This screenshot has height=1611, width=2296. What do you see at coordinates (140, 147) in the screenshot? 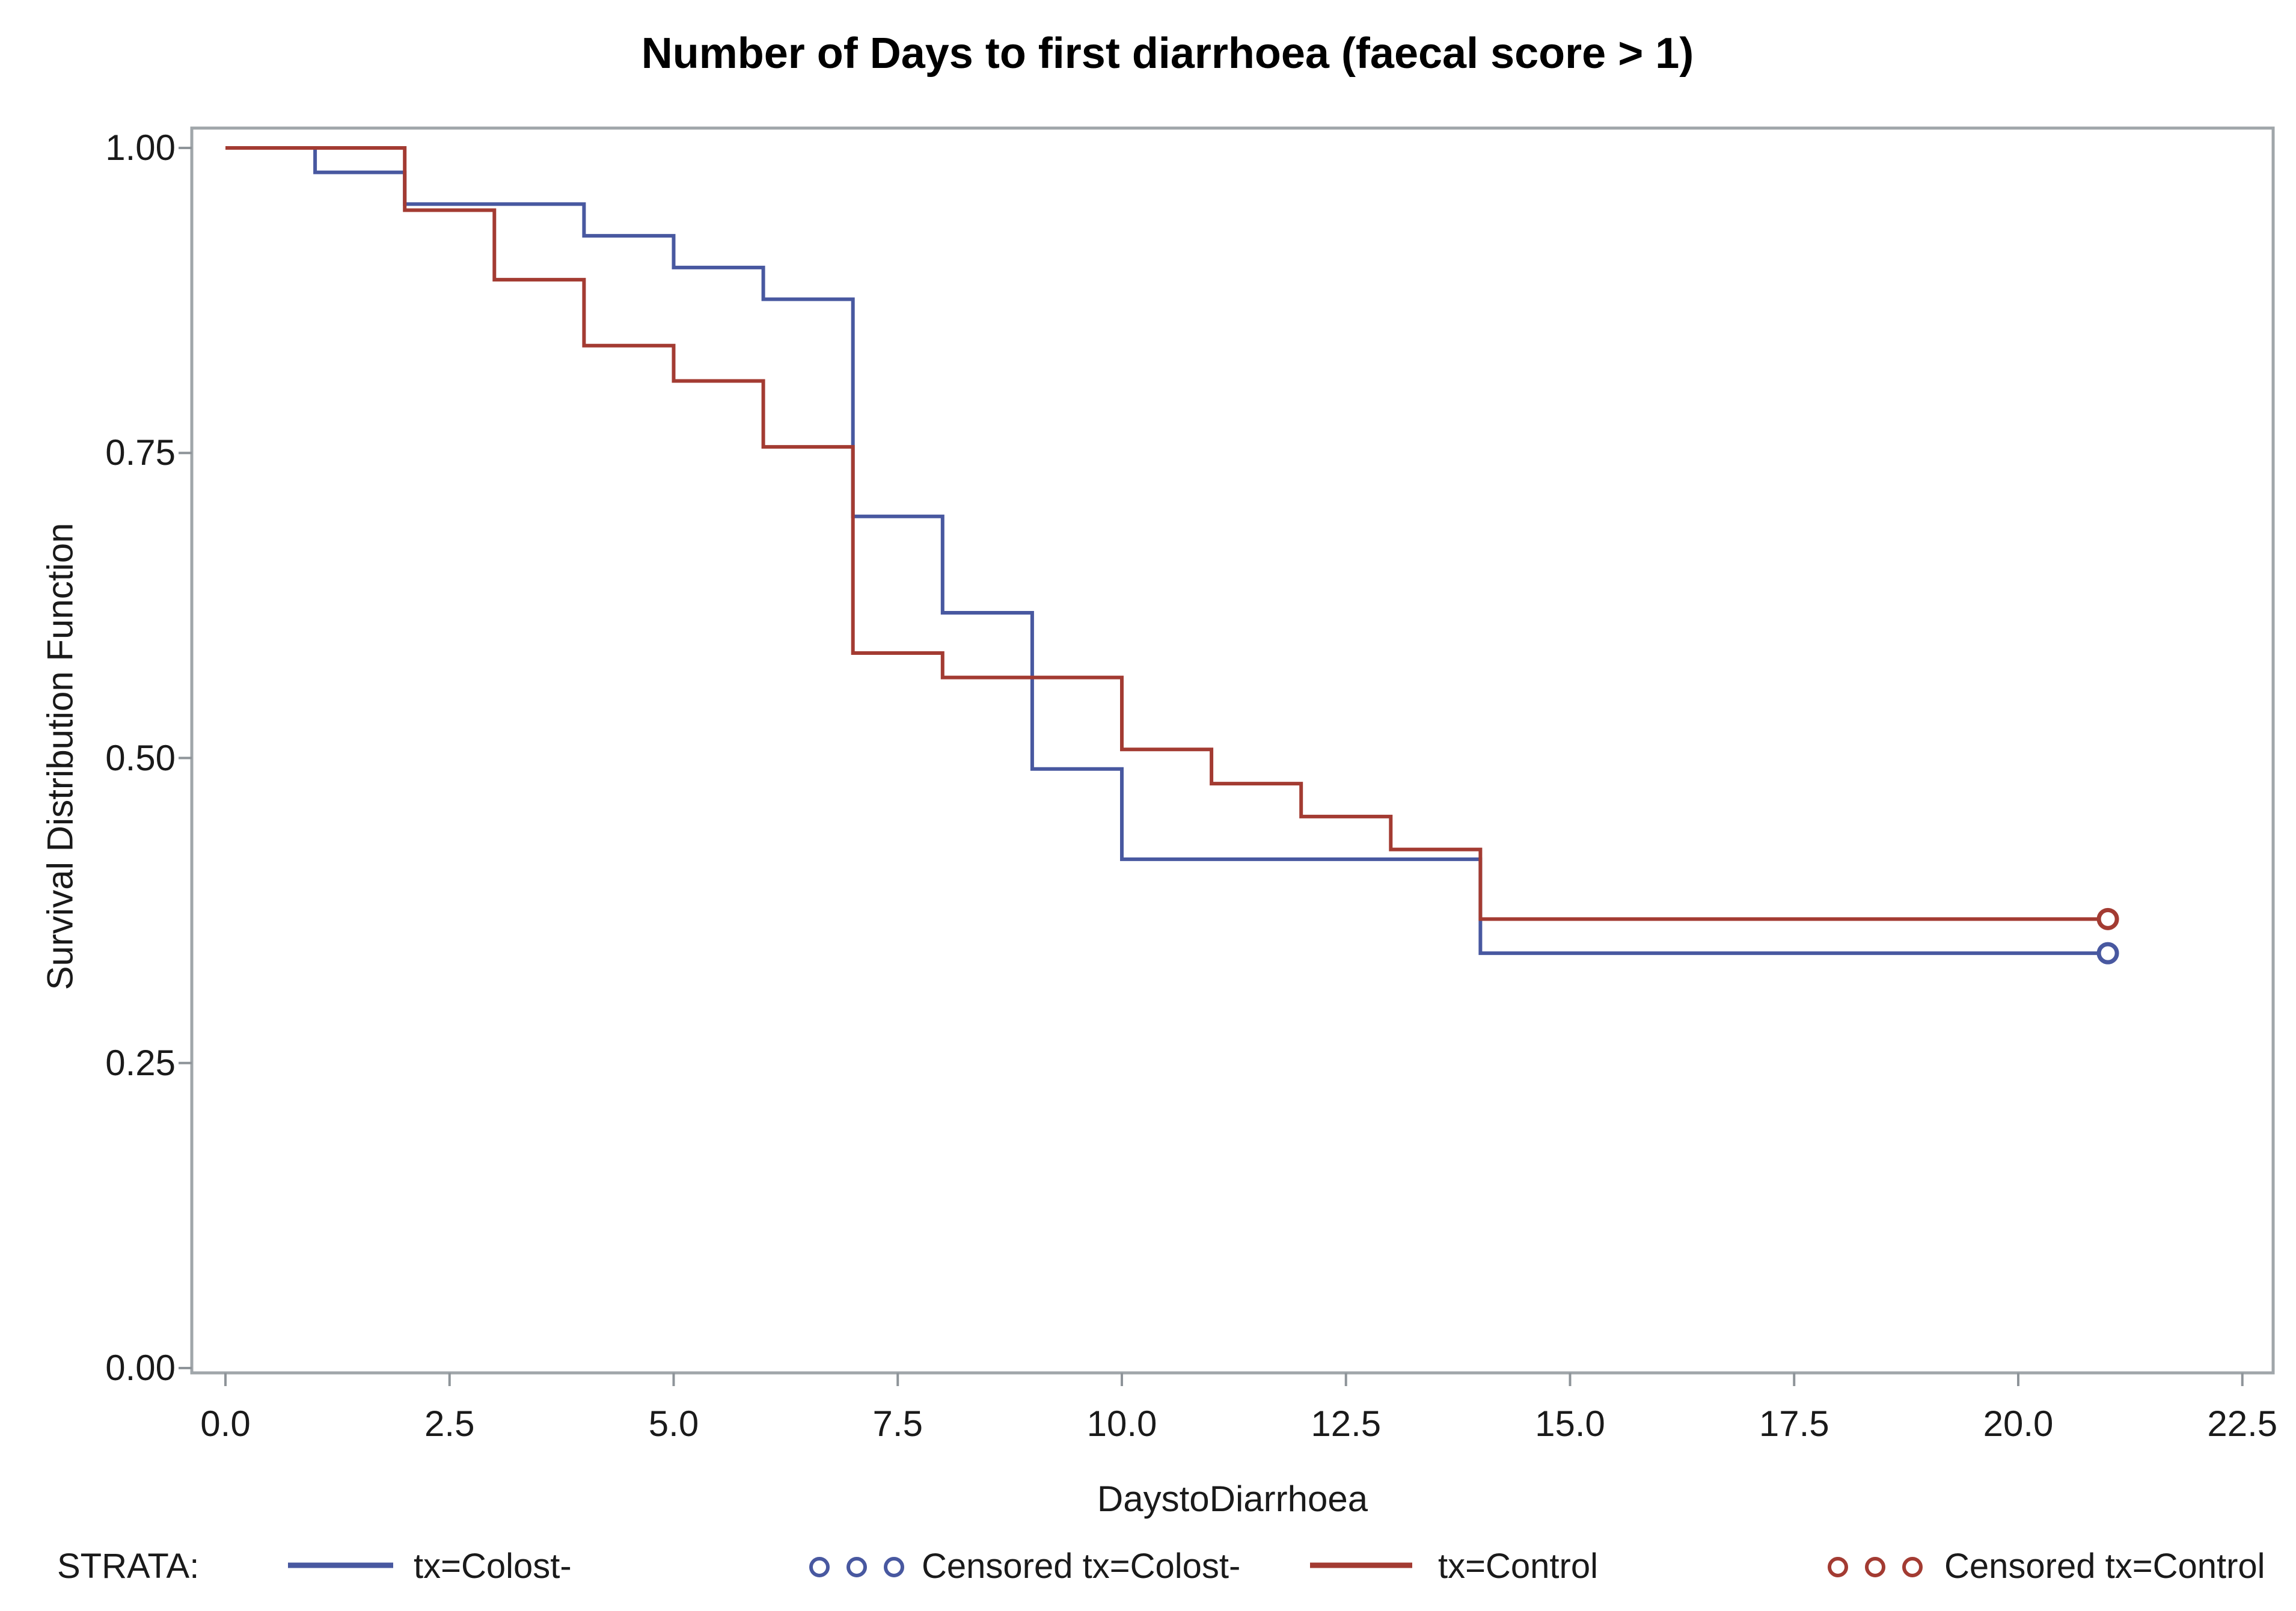
I see `y-tick-label: 1.00` at bounding box center [140, 147].